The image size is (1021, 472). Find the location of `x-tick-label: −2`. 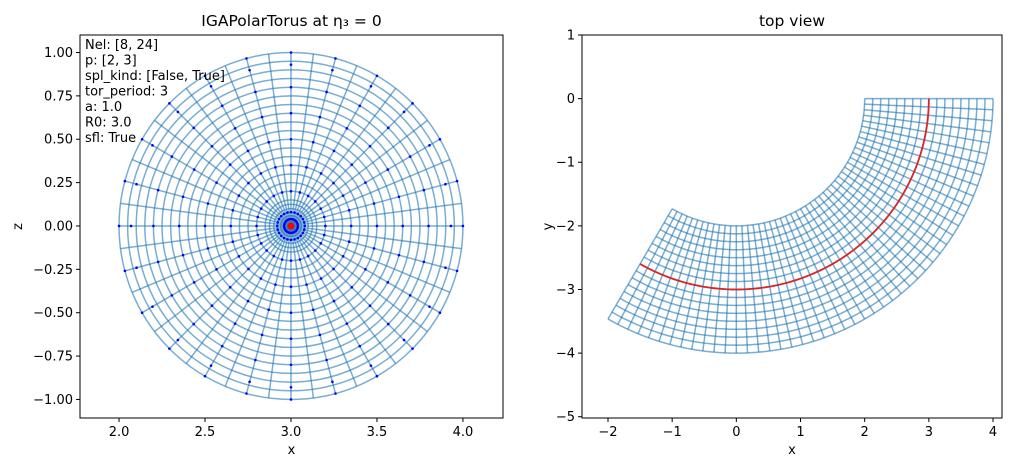

x-tick-label: −2 is located at coordinates (607, 432).